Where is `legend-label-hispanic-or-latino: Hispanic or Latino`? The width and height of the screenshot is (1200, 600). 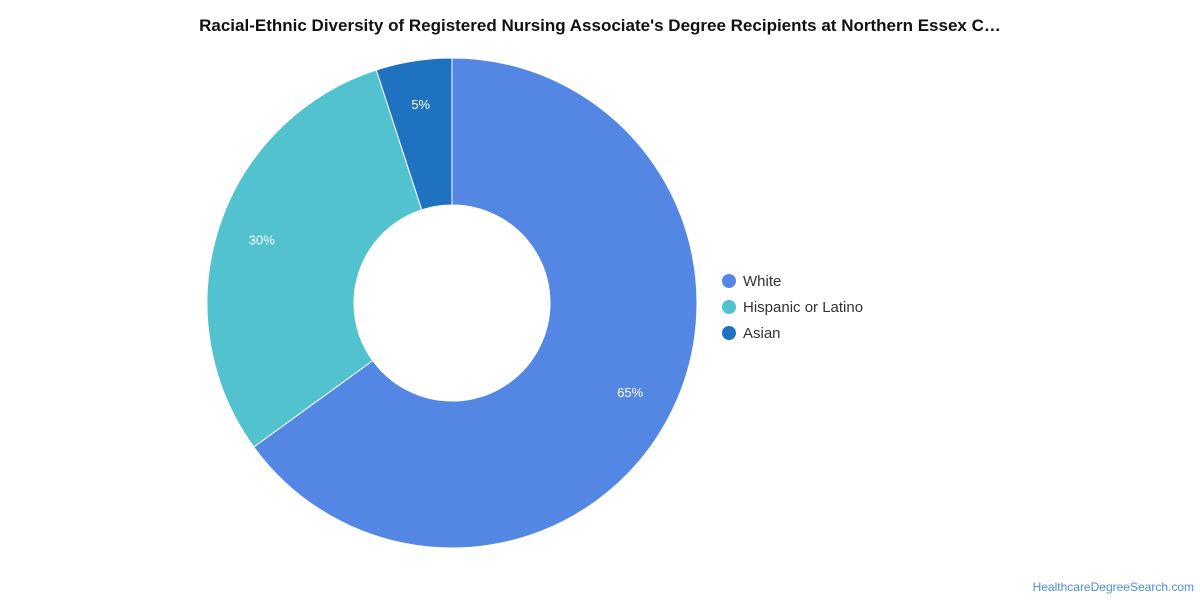 legend-label-hispanic-or-latino: Hispanic or Latino is located at coordinates (803, 307).